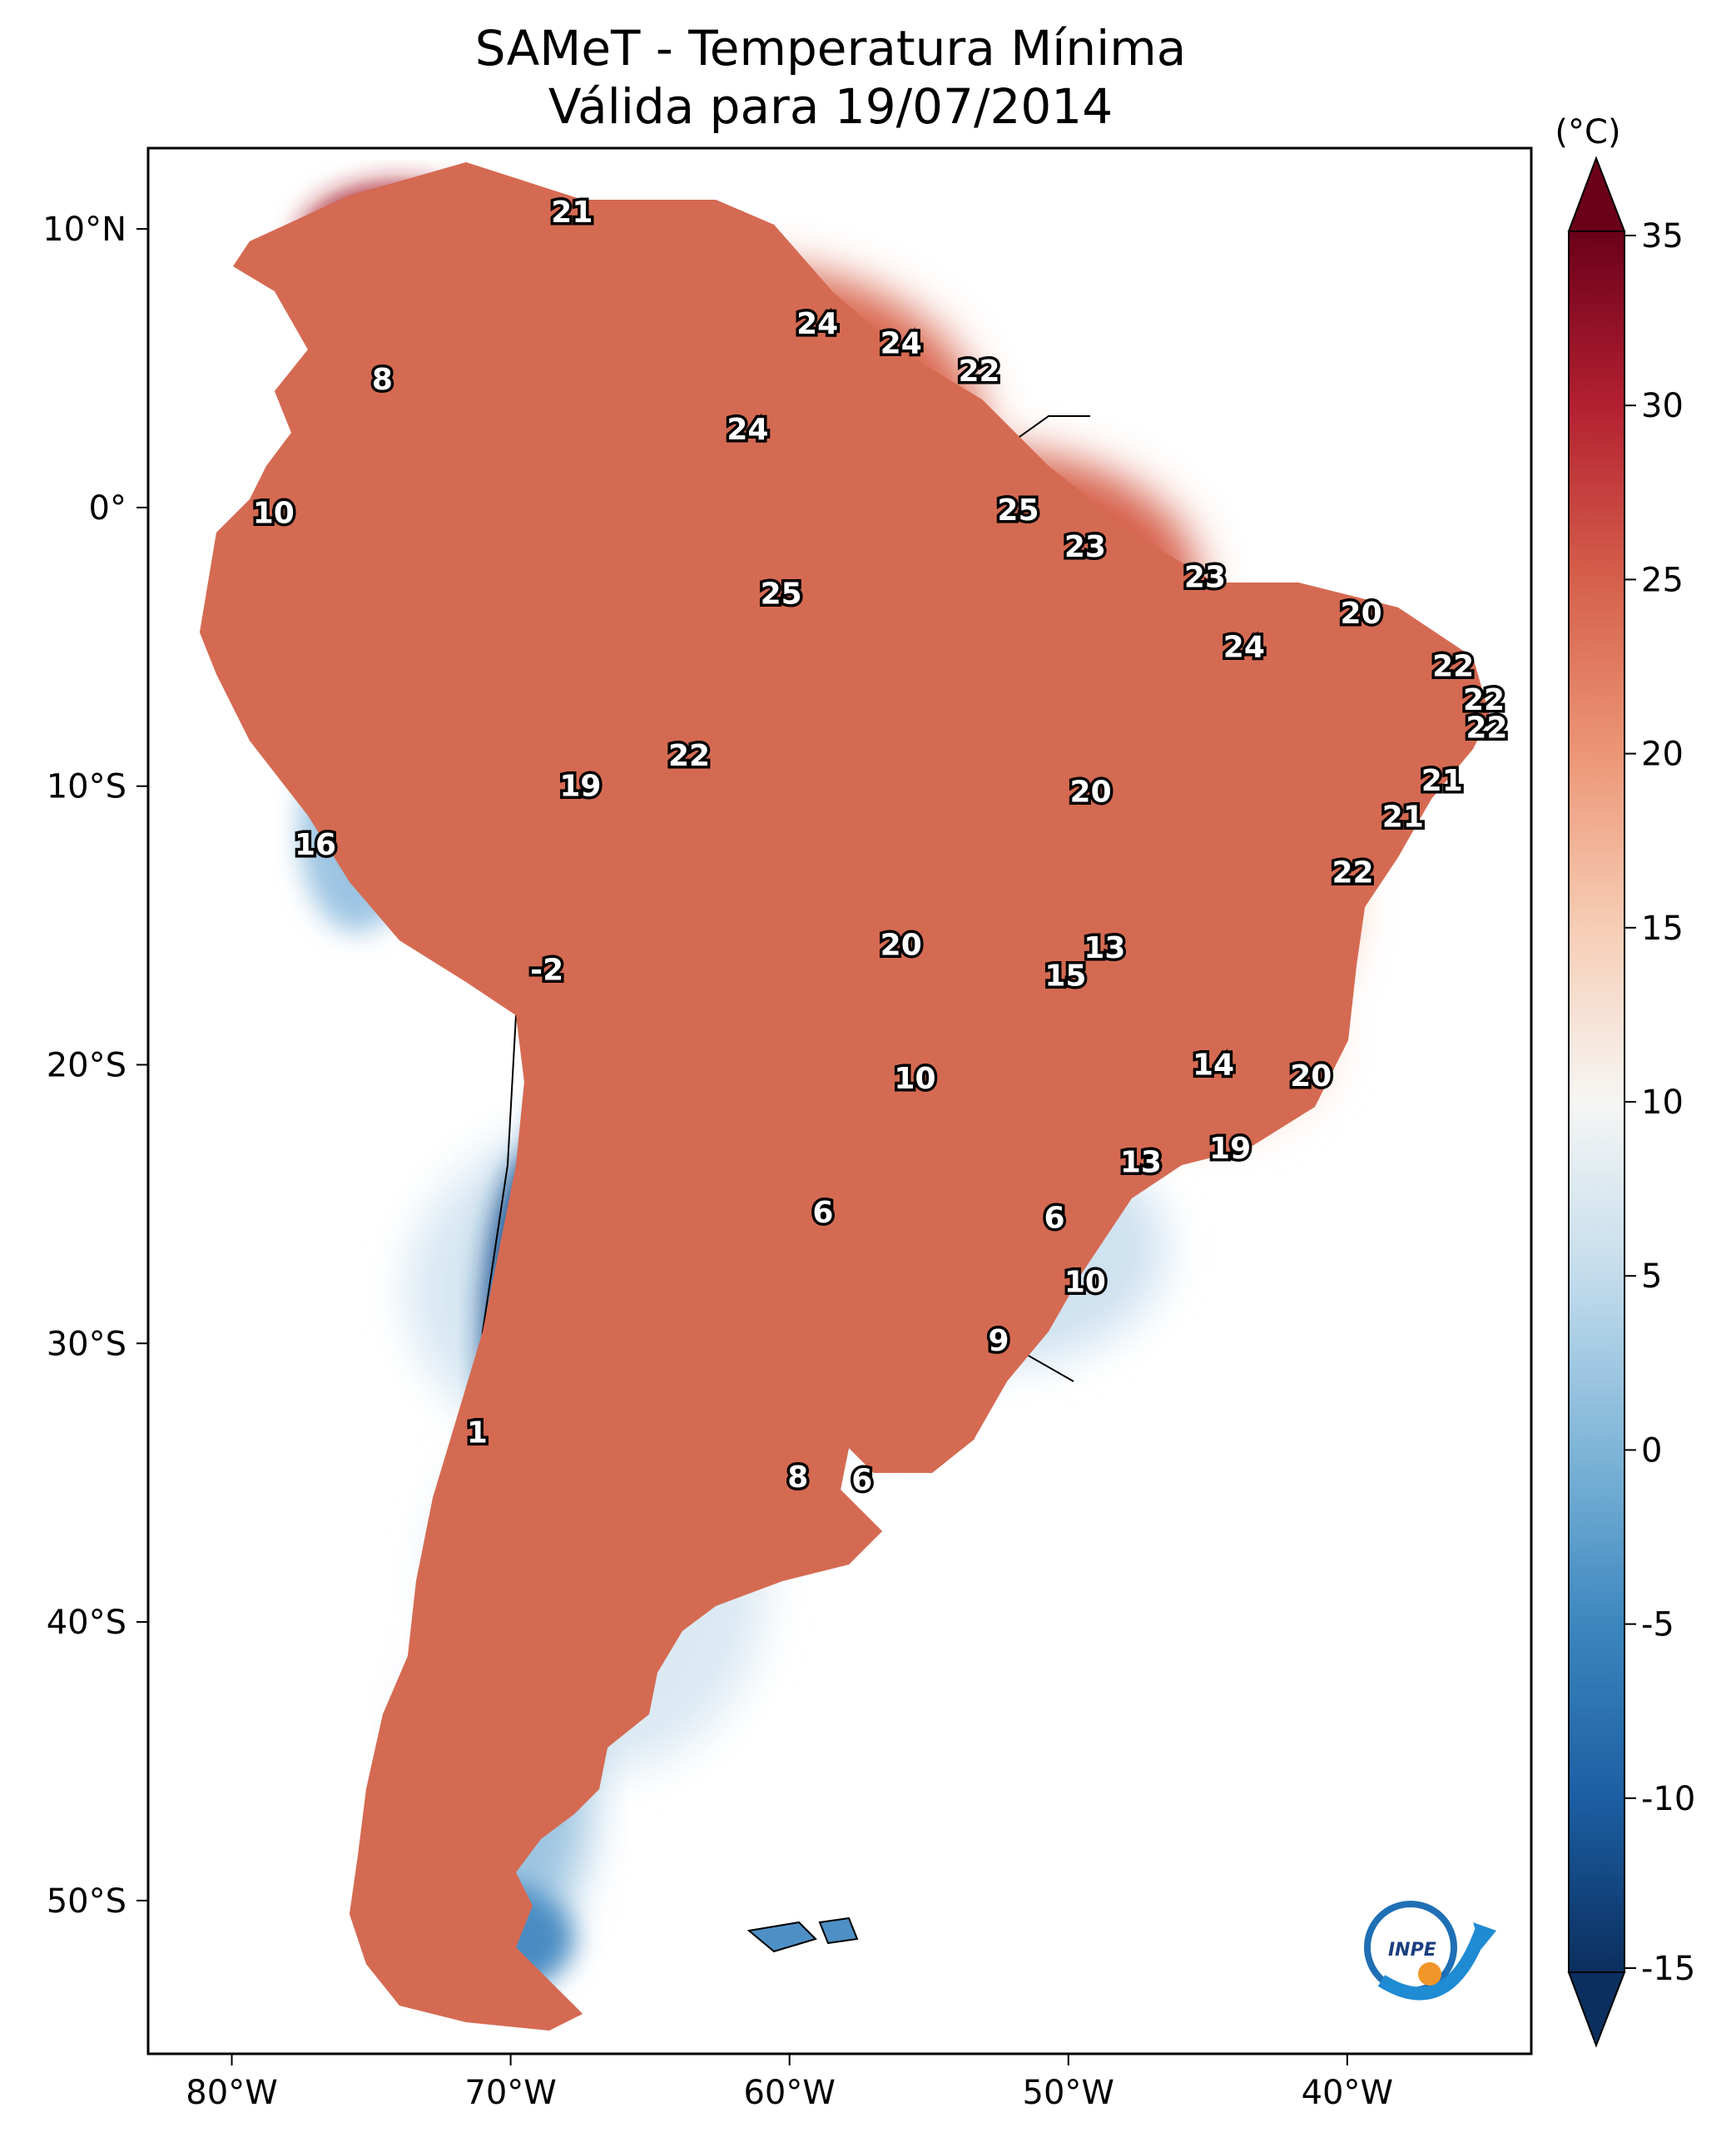  Describe the element at coordinates (1587, 132) in the screenshot. I see `colorbar-unit: (°C)` at that location.